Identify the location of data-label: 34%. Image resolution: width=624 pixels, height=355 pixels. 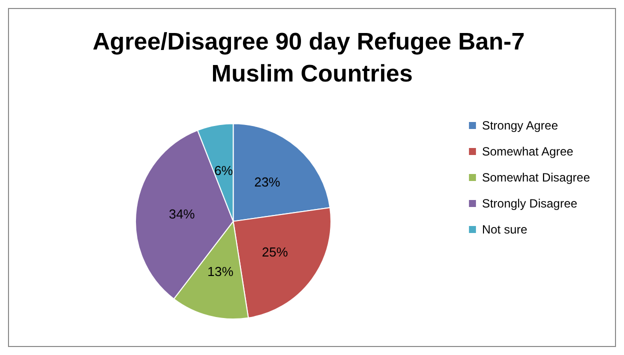
(182, 214).